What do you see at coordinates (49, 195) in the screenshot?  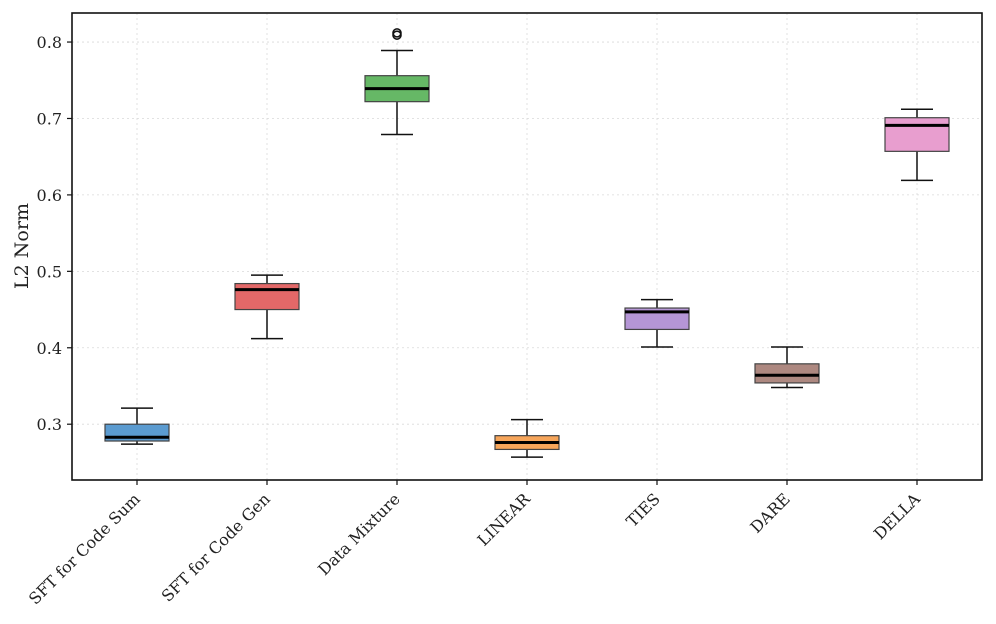 I see `y-tick-label: 0.6` at bounding box center [49, 195].